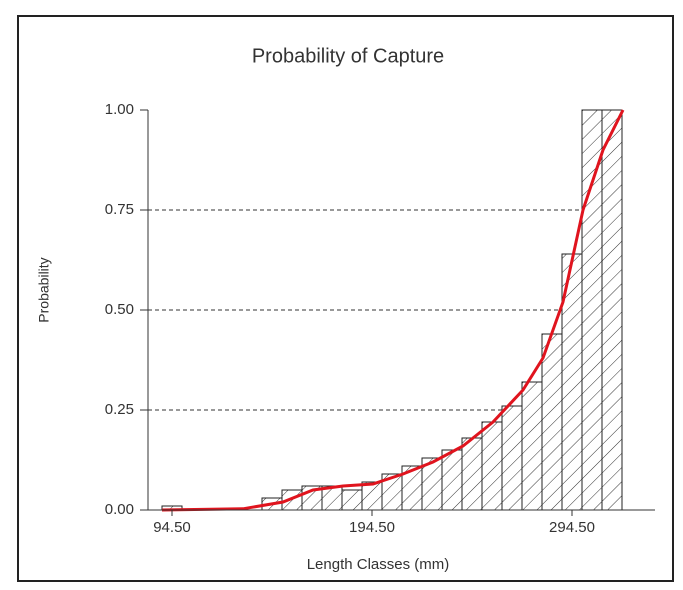  What do you see at coordinates (119, 509) in the screenshot?
I see `y-tick-label: 0.00` at bounding box center [119, 509].